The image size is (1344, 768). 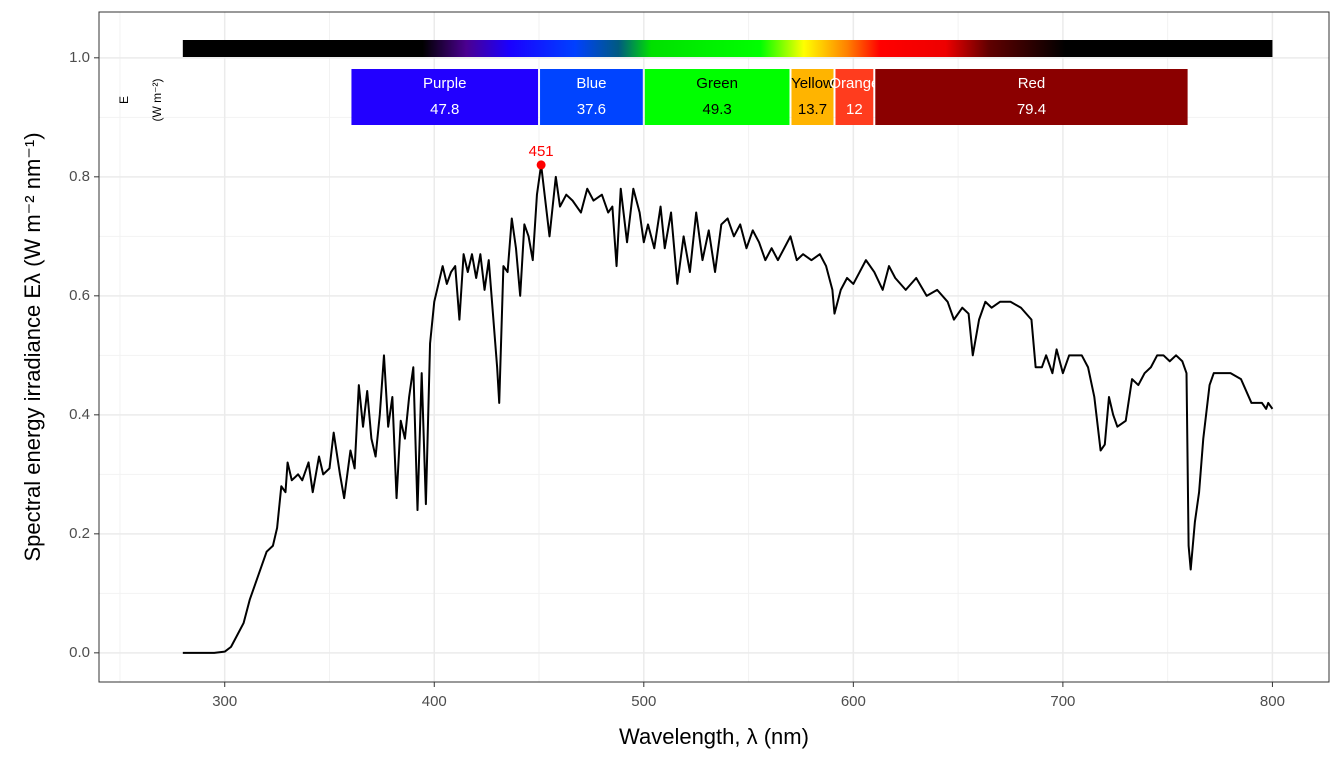 What do you see at coordinates (444, 109) in the screenshot?
I see `waveband-value: 47.8` at bounding box center [444, 109].